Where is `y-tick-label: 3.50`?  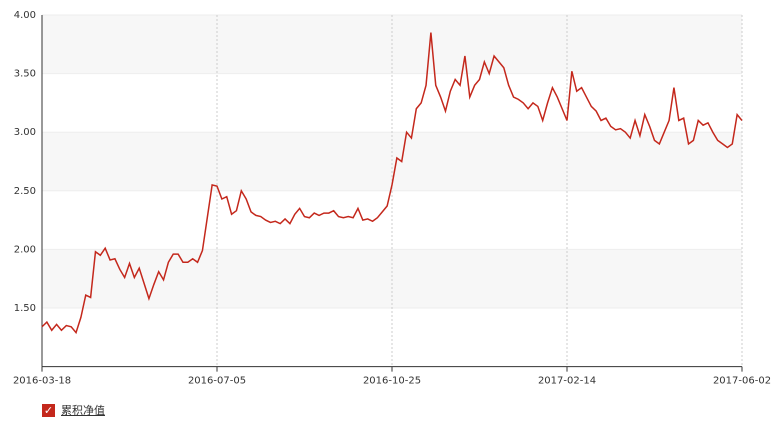 y-tick-label: 3.50 is located at coordinates (25, 74).